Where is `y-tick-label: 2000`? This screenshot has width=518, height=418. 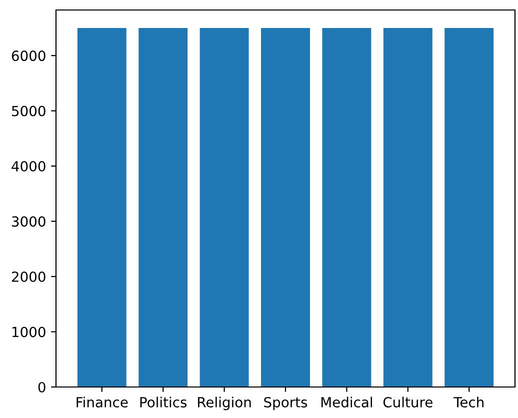
y-tick-label: 2000 is located at coordinates (29, 276).